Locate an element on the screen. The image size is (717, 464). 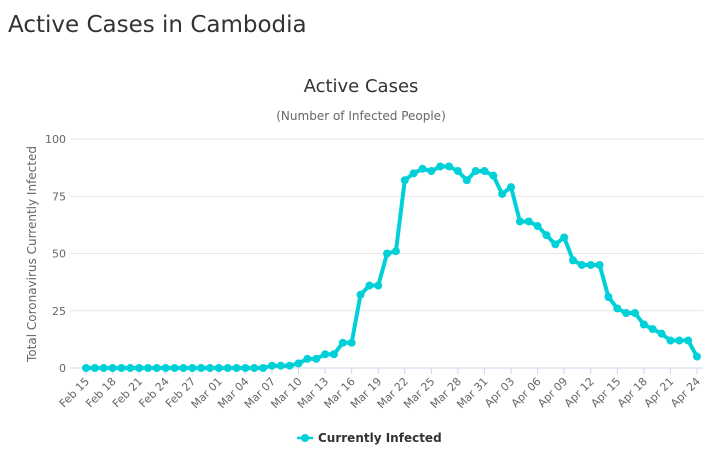
y-tick-label: 0 is located at coordinates (62, 368).